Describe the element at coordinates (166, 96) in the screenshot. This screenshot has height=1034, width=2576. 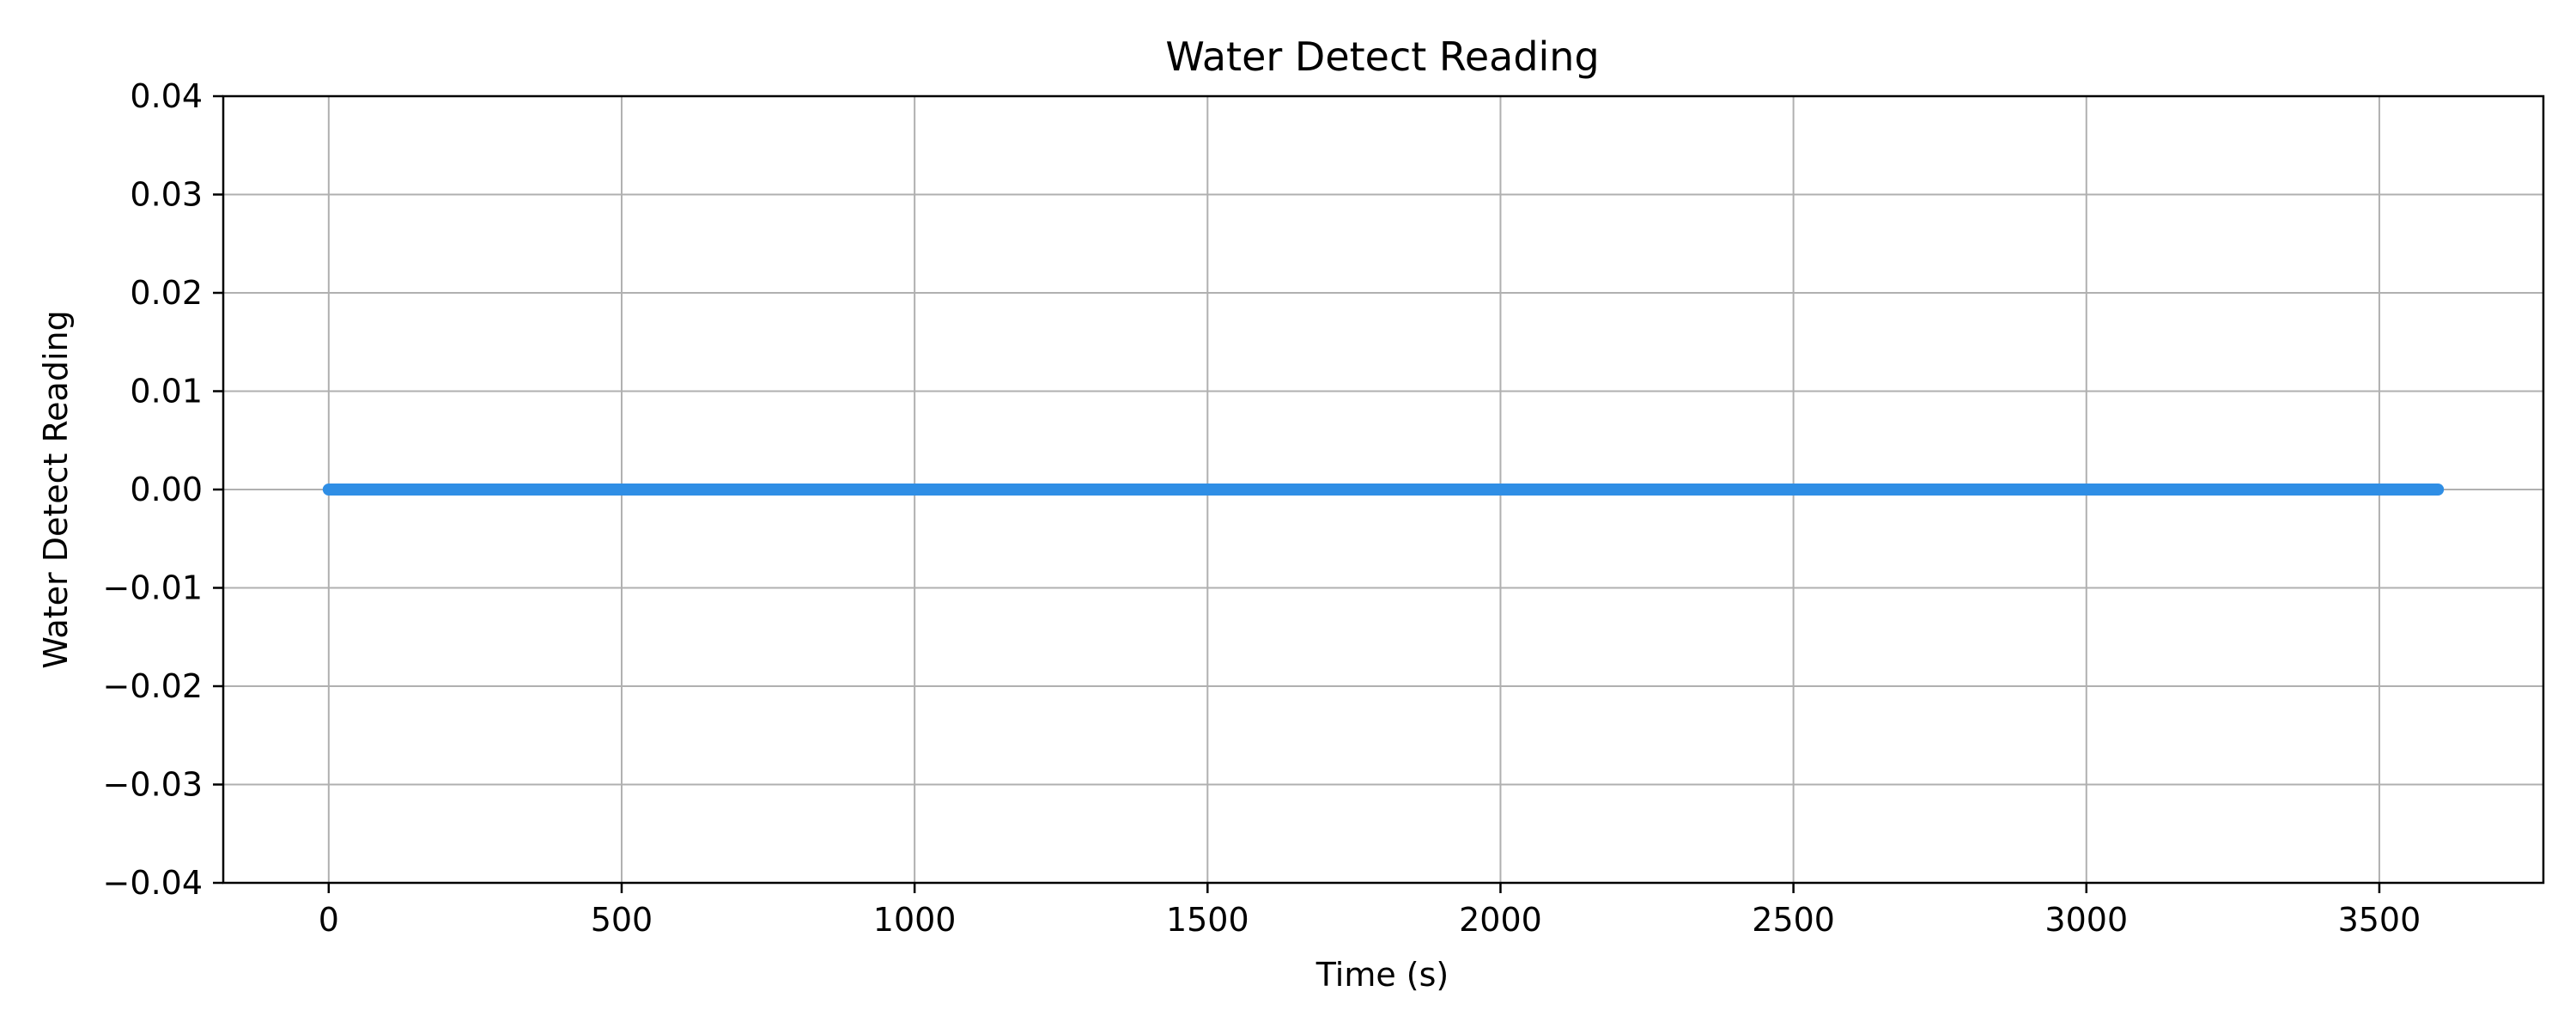
I see `y-tick-label: 0.04` at that location.